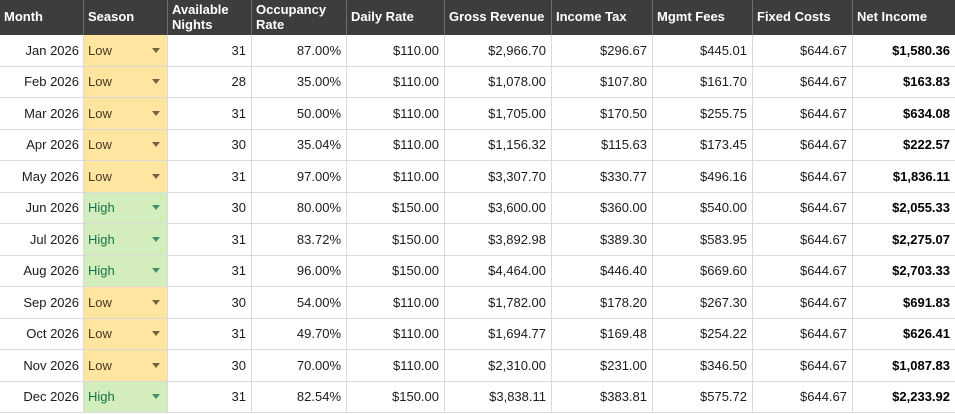 The width and height of the screenshot is (955, 414). What do you see at coordinates (602, 270) in the screenshot?
I see `cell-tax: $446.40` at bounding box center [602, 270].